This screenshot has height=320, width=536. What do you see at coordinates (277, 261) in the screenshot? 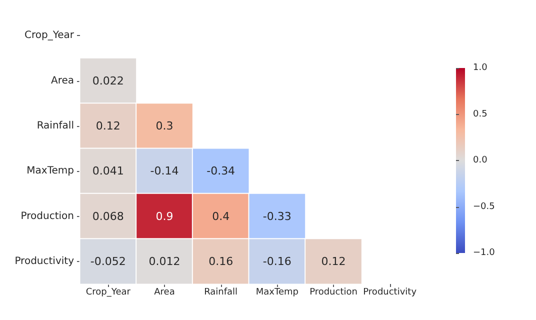
I see `data-label: -0.16` at bounding box center [277, 261].